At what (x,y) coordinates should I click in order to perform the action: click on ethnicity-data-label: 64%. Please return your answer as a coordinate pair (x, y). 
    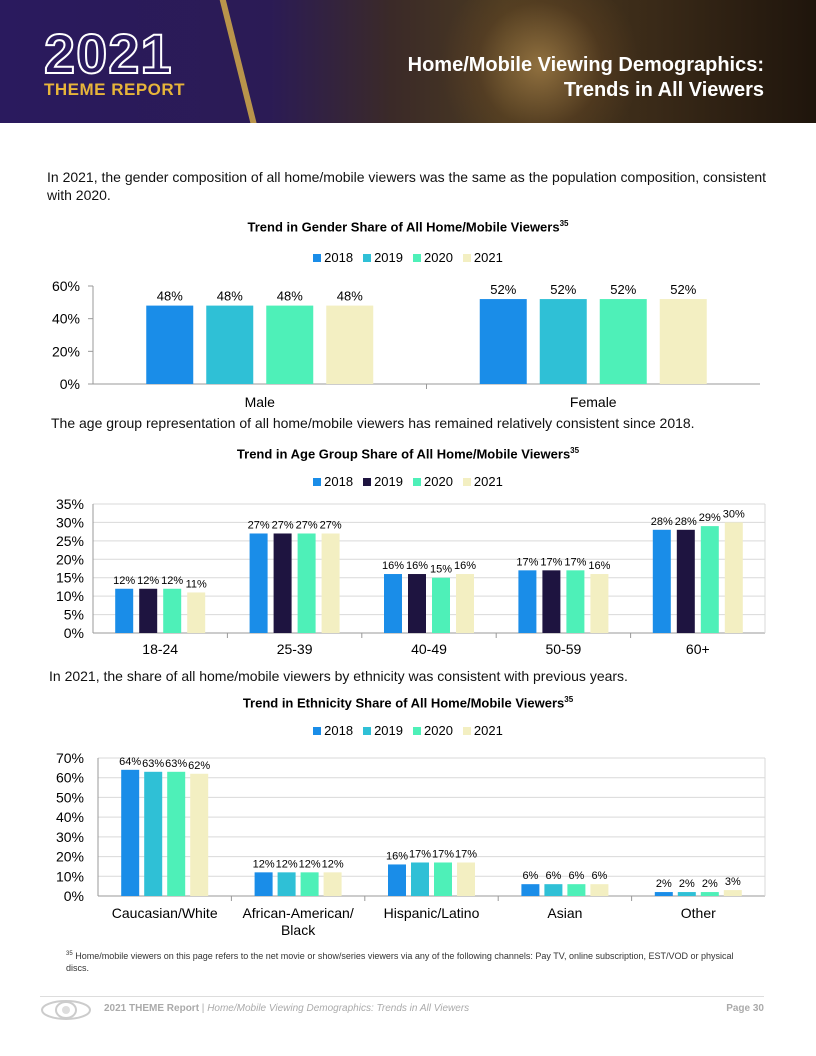
    Looking at the image, I should click on (130, 762).